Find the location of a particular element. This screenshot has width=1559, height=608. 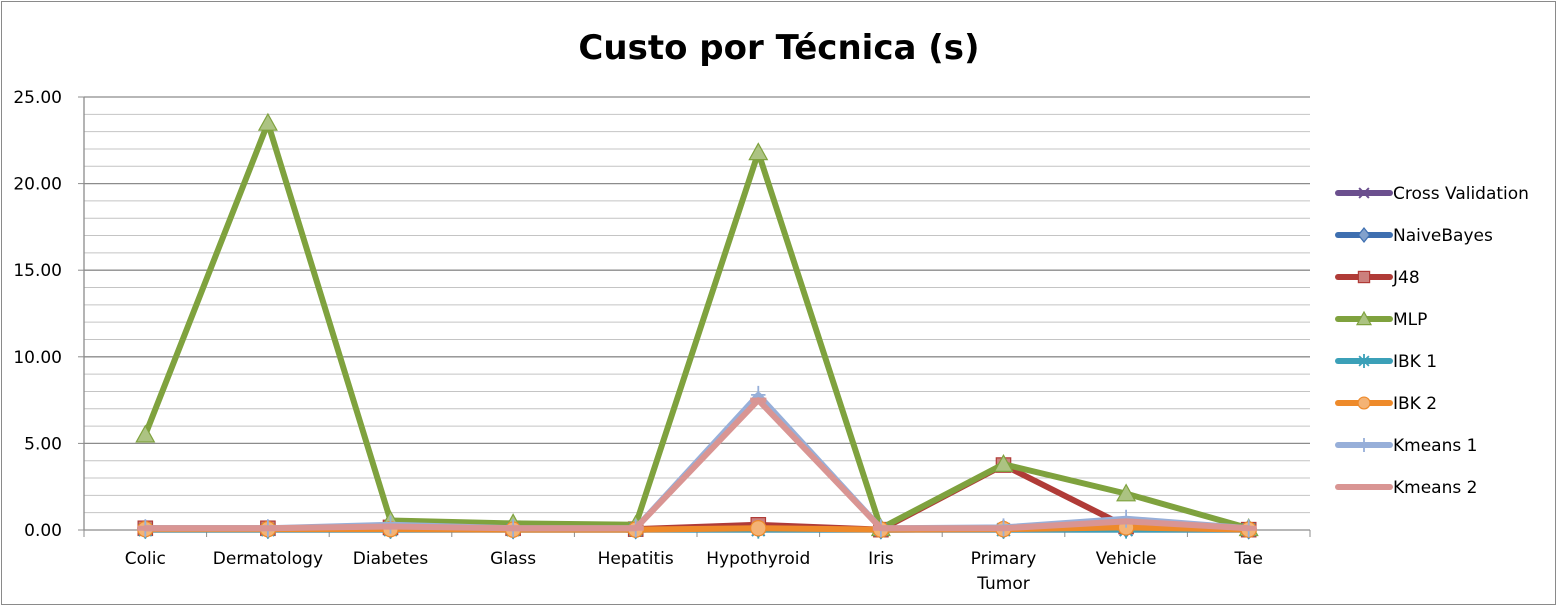

x-tick-label: Diabetes is located at coordinates (391, 559).